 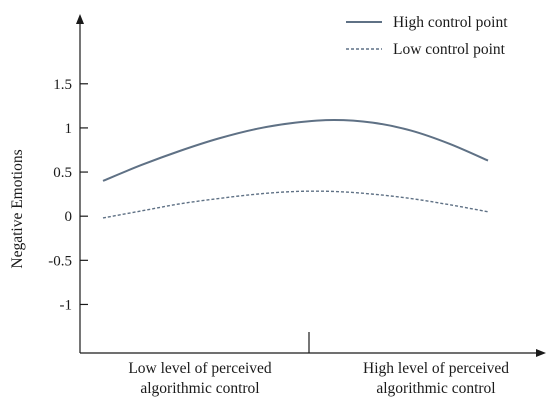 What do you see at coordinates (62, 173) in the screenshot?
I see `y-tick-label: 0.5` at bounding box center [62, 173].